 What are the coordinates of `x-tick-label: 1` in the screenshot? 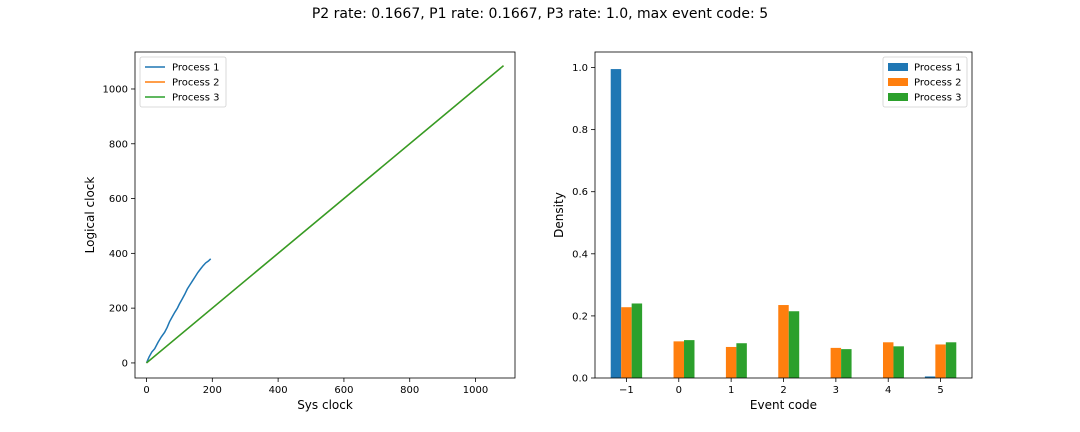 It's located at (731, 390).